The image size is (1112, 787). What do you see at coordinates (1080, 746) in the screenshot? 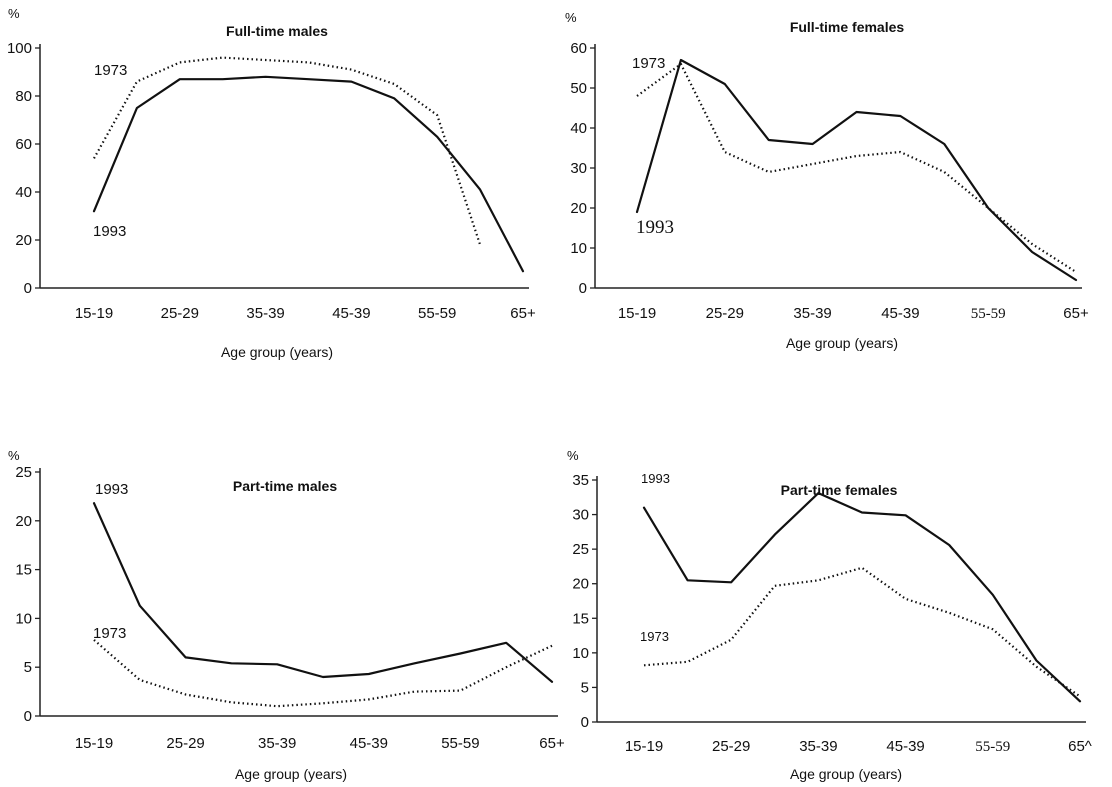
I see `x-tick-label: 65^` at bounding box center [1080, 746].